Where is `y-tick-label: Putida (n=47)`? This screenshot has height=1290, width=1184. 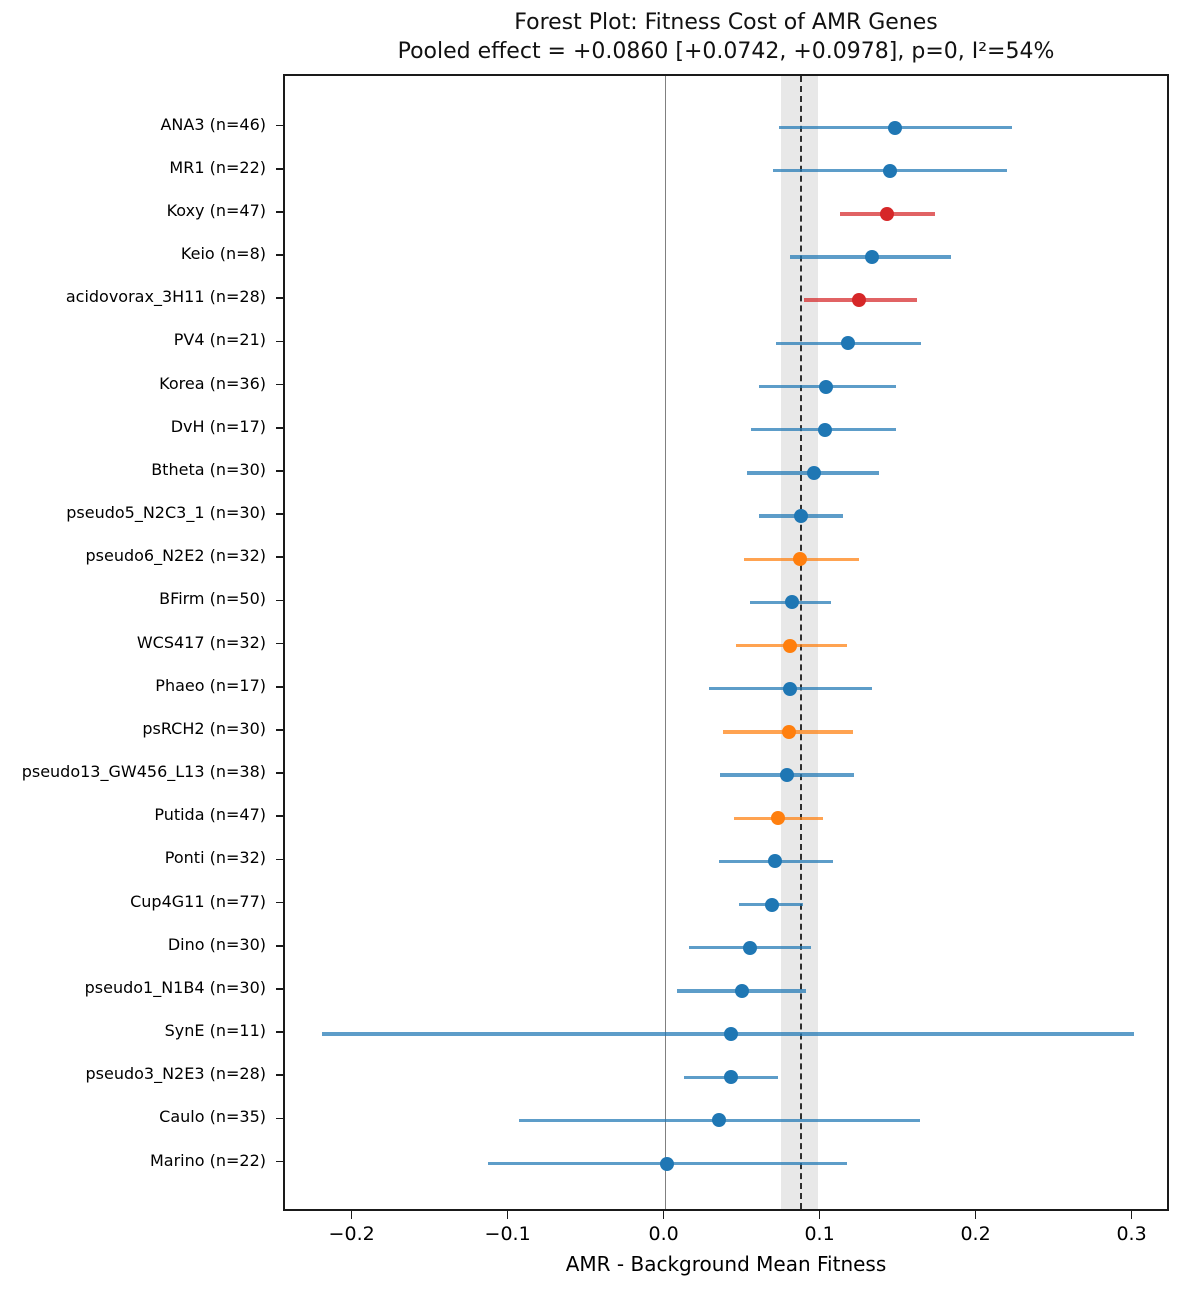 y-tick-label: Putida (n=47) is located at coordinates (210, 815).